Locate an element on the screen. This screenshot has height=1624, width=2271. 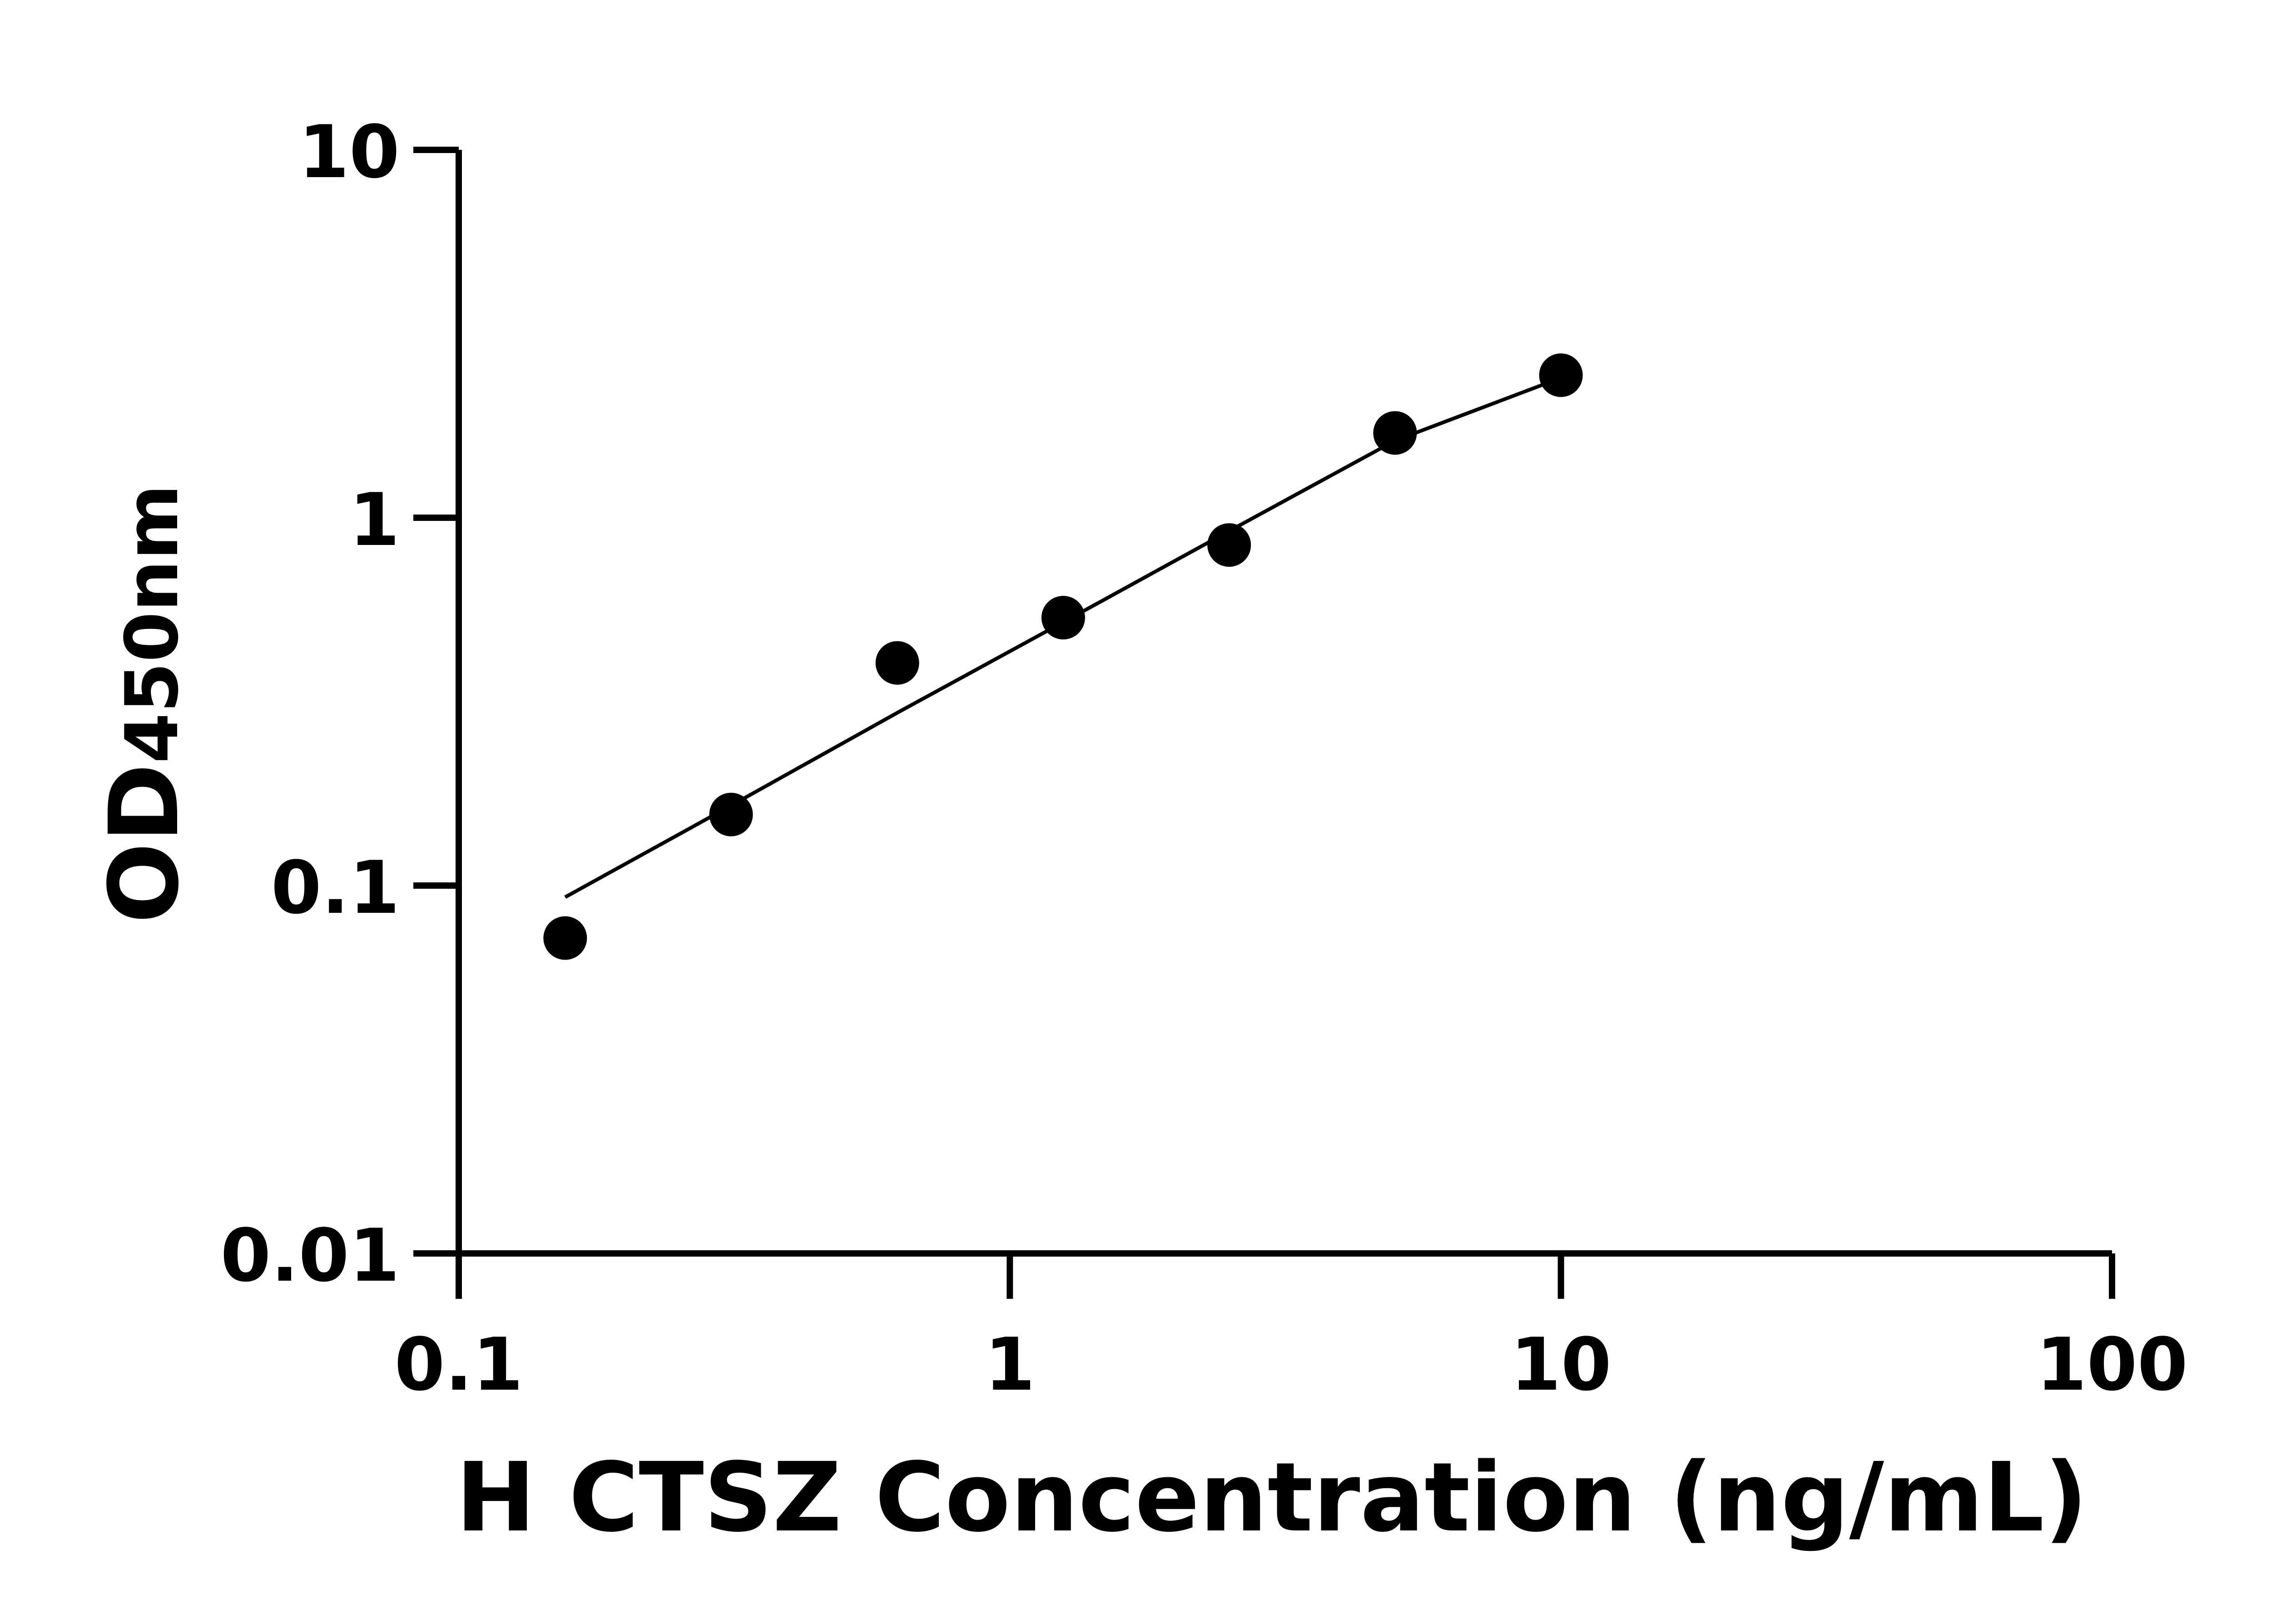
y-tick-label: 10 is located at coordinates (349, 151).